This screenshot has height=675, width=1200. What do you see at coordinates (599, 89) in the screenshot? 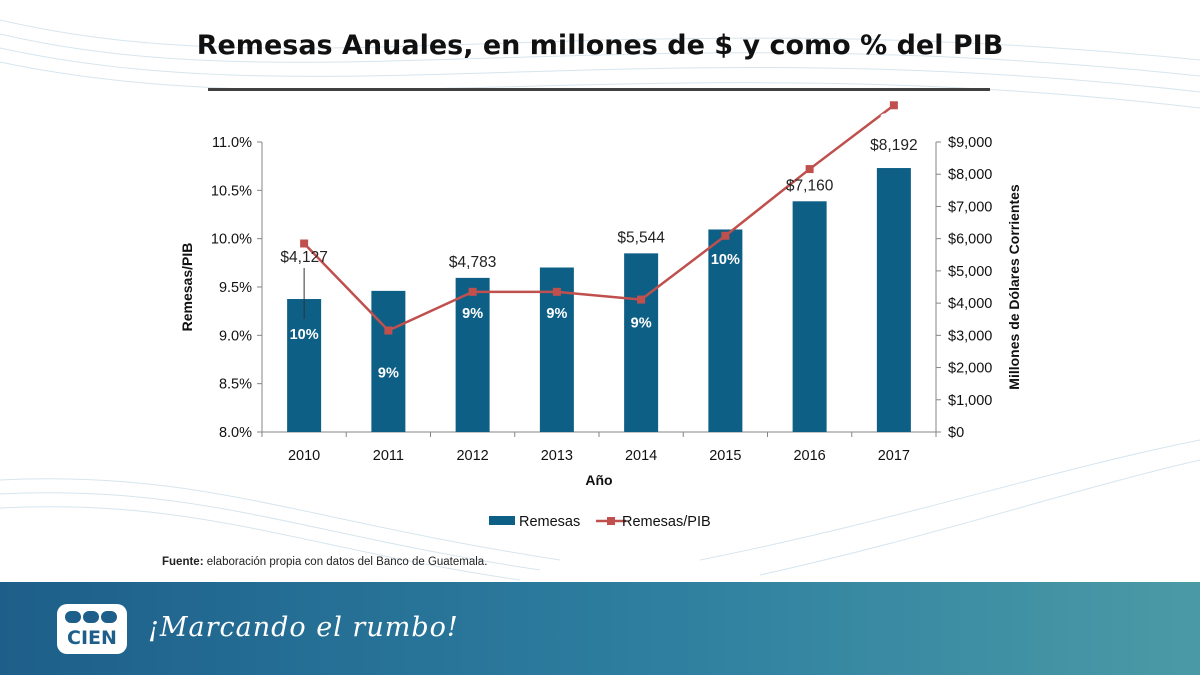
I see `title-underline` at bounding box center [599, 89].